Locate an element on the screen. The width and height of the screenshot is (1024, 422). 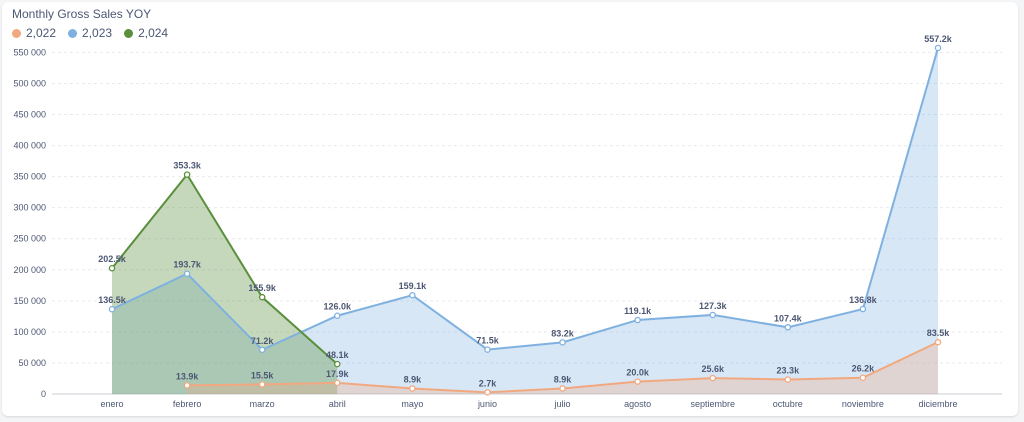
x-tick-label: septiembre is located at coordinates (712, 404).